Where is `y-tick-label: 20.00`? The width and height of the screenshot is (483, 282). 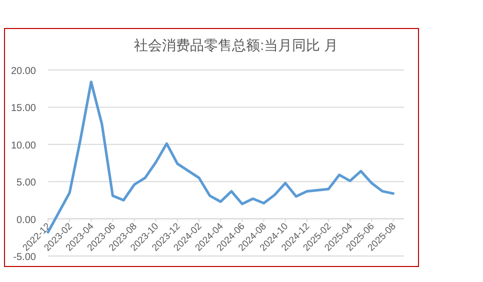 y-tick-label: 20.00 is located at coordinates (23, 71).